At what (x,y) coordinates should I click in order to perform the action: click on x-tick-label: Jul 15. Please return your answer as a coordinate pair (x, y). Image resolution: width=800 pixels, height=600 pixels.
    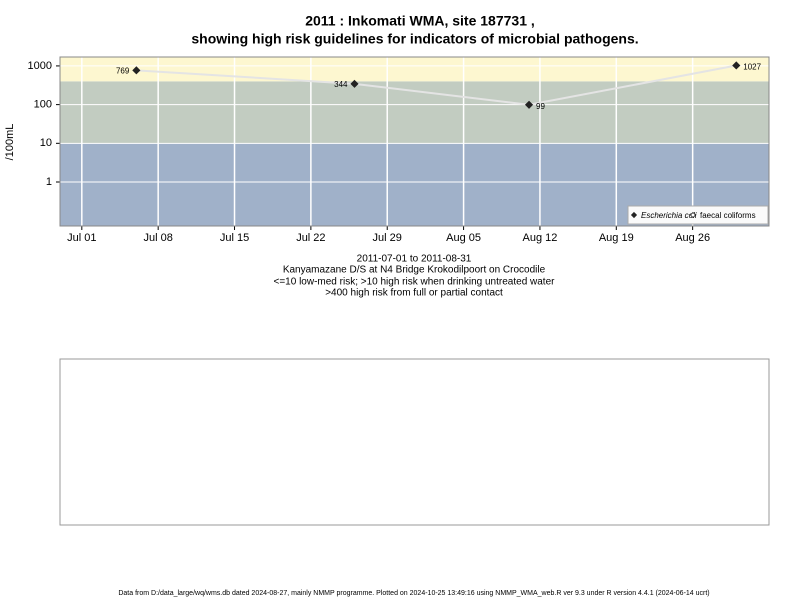
    Looking at the image, I should click on (234, 238).